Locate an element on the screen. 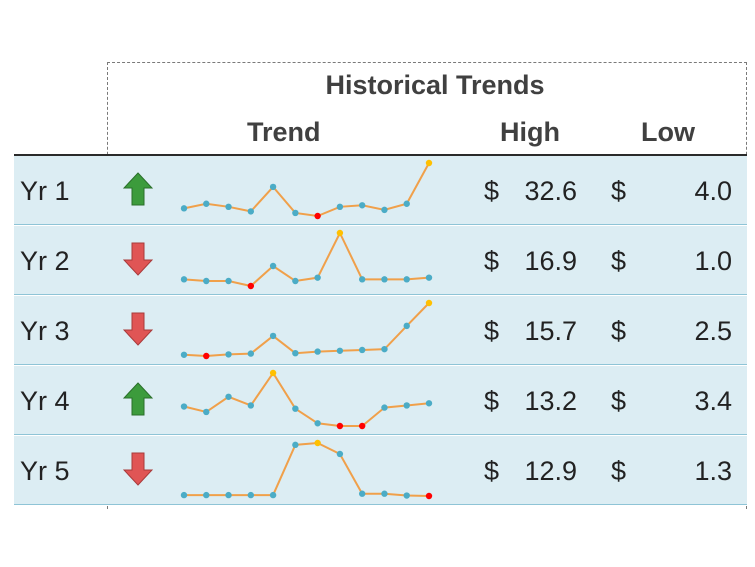  table-row: Yr 4 $ 13.2 $ 3.4 is located at coordinates (380, 400).